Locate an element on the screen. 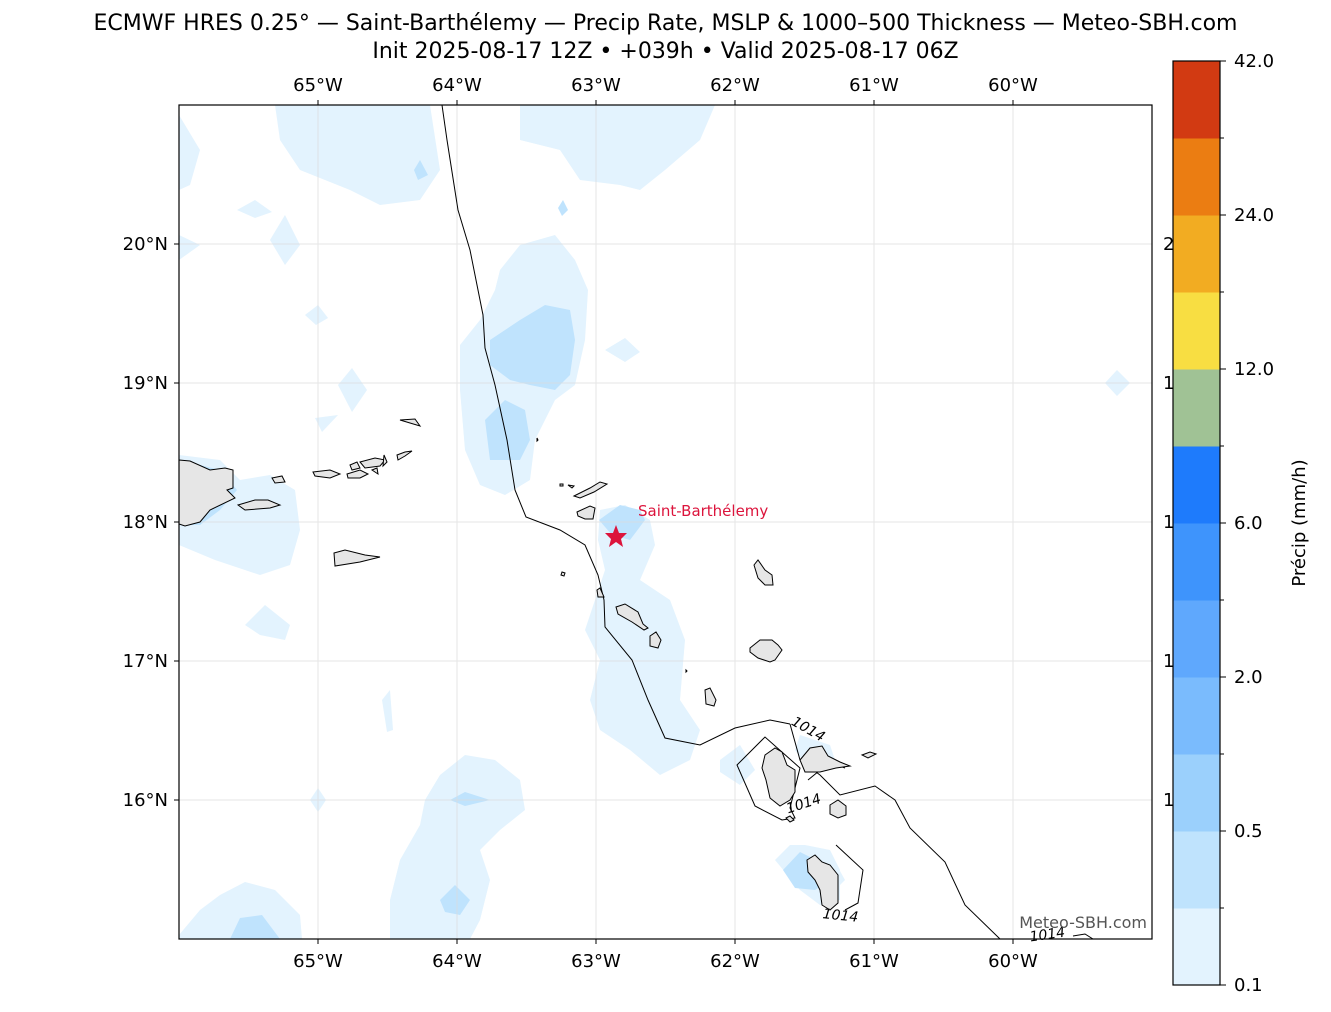 This screenshot has width=1331, height=1012. lon-label-top: 63°W is located at coordinates (596, 85).